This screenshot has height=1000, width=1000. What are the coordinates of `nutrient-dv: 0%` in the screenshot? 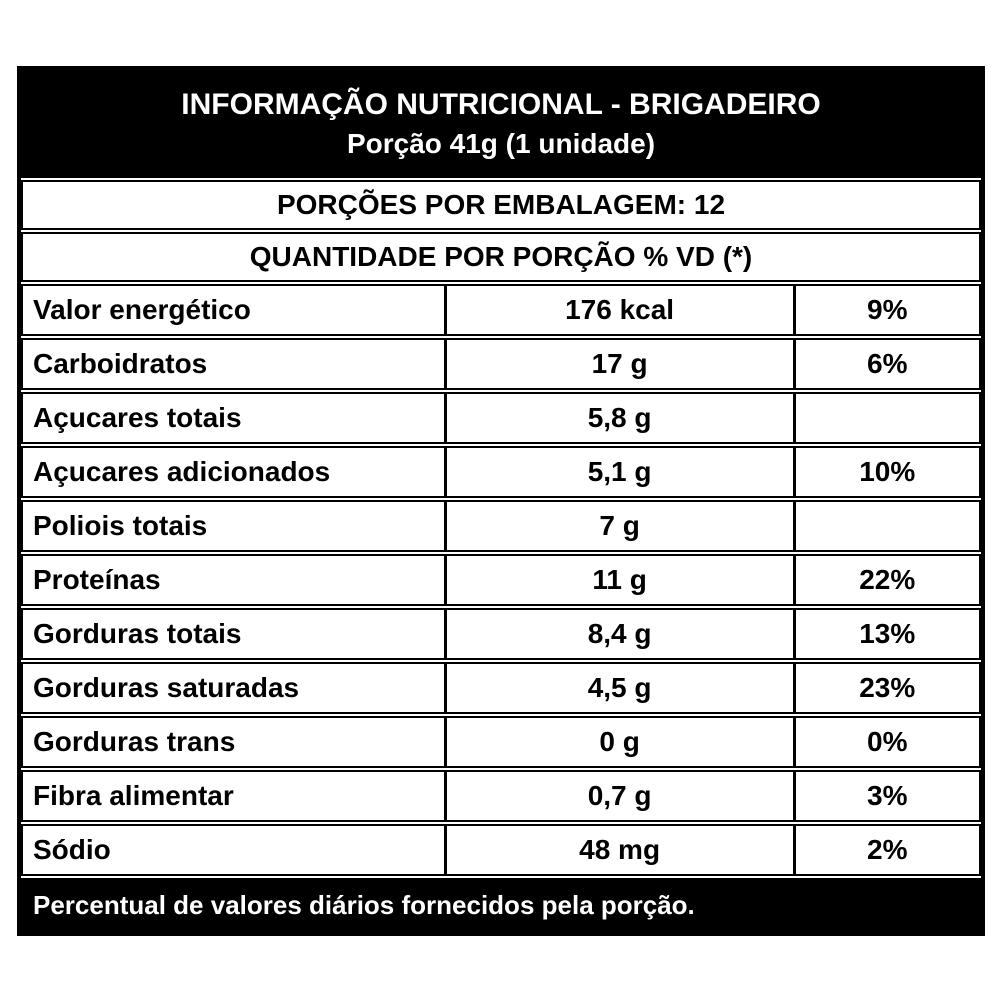 It's located at (885, 742).